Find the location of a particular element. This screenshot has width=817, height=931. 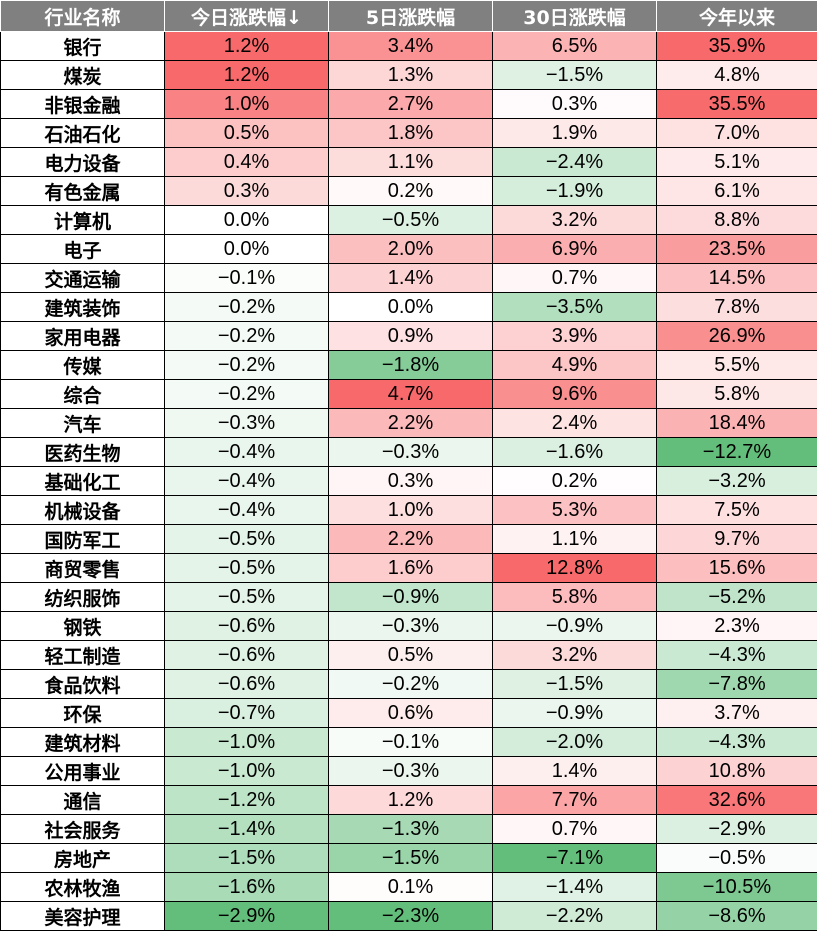

industry-name-cell: 电力设备 is located at coordinates (83, 162).